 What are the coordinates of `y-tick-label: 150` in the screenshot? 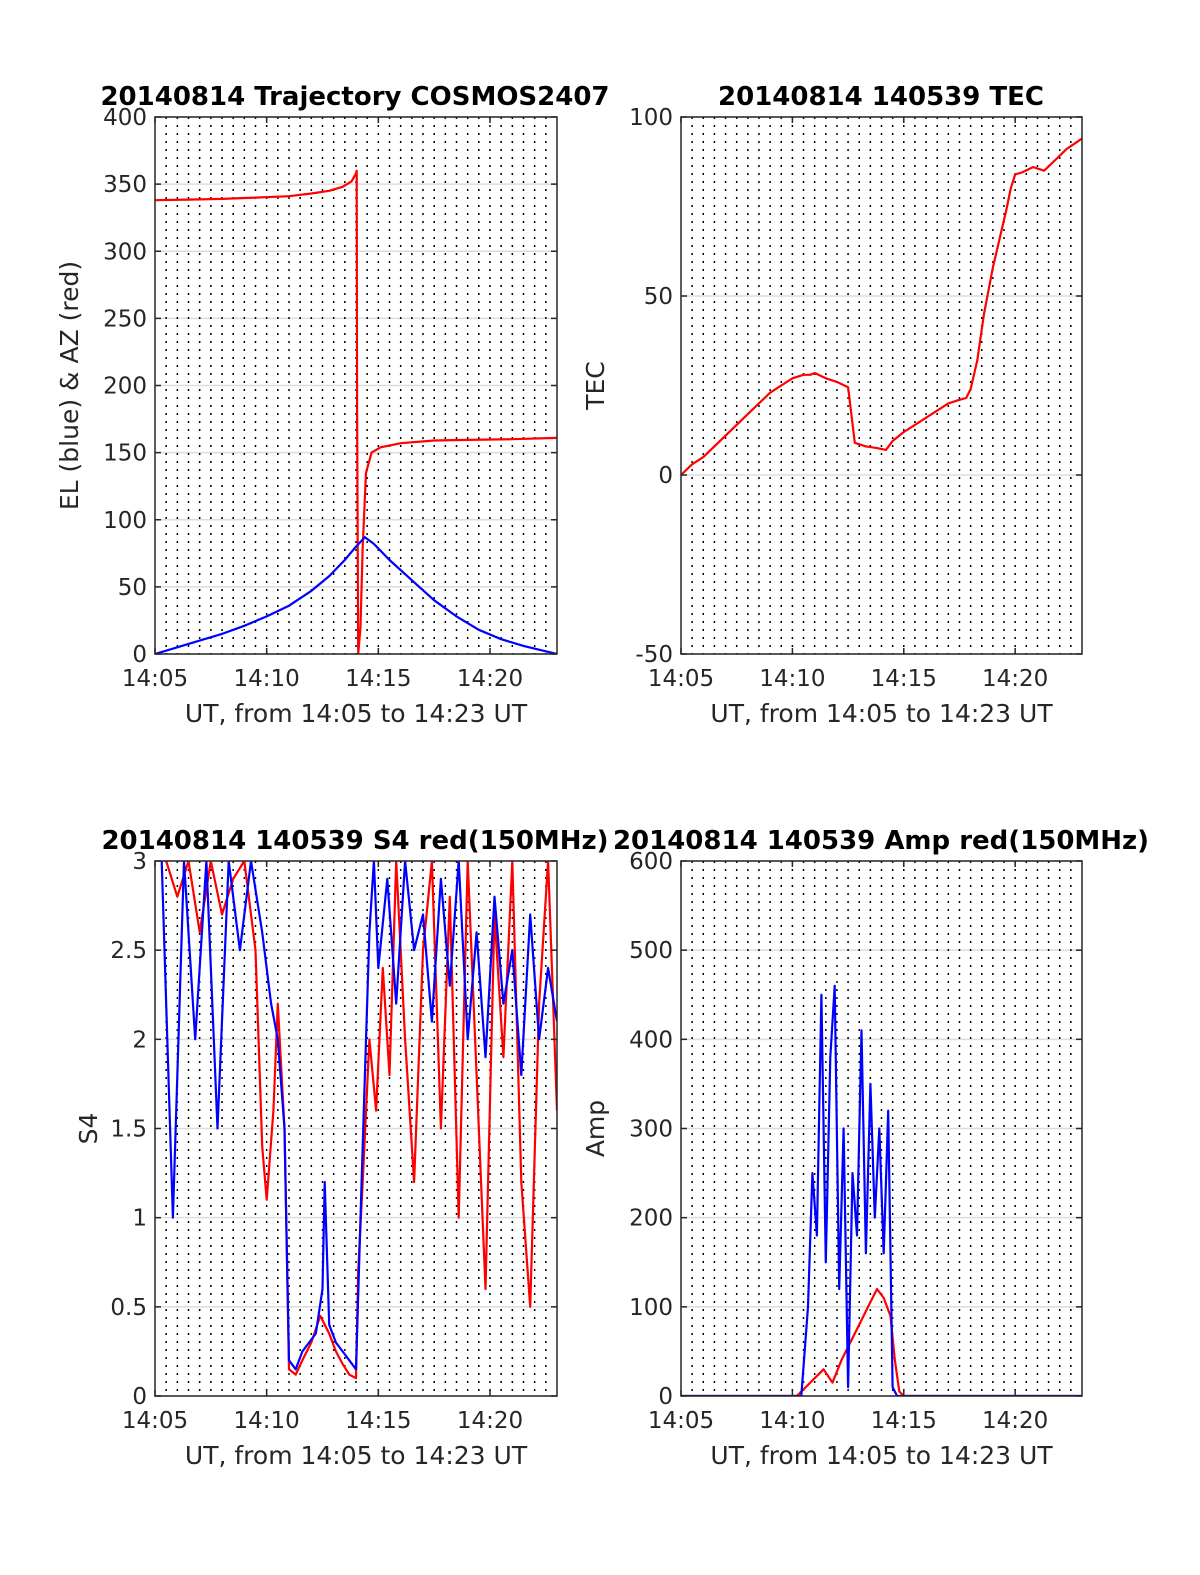 It's located at (125, 454).